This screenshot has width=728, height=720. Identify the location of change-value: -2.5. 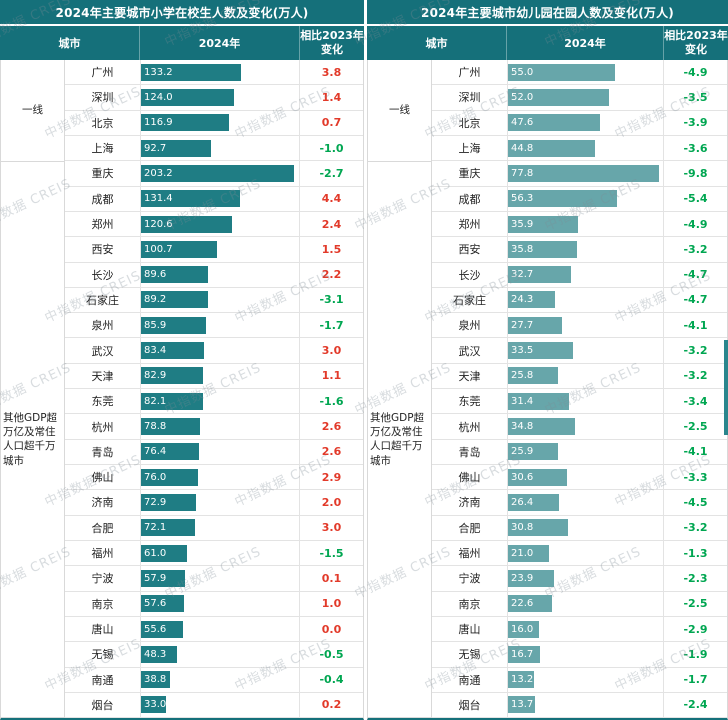
(695, 603).